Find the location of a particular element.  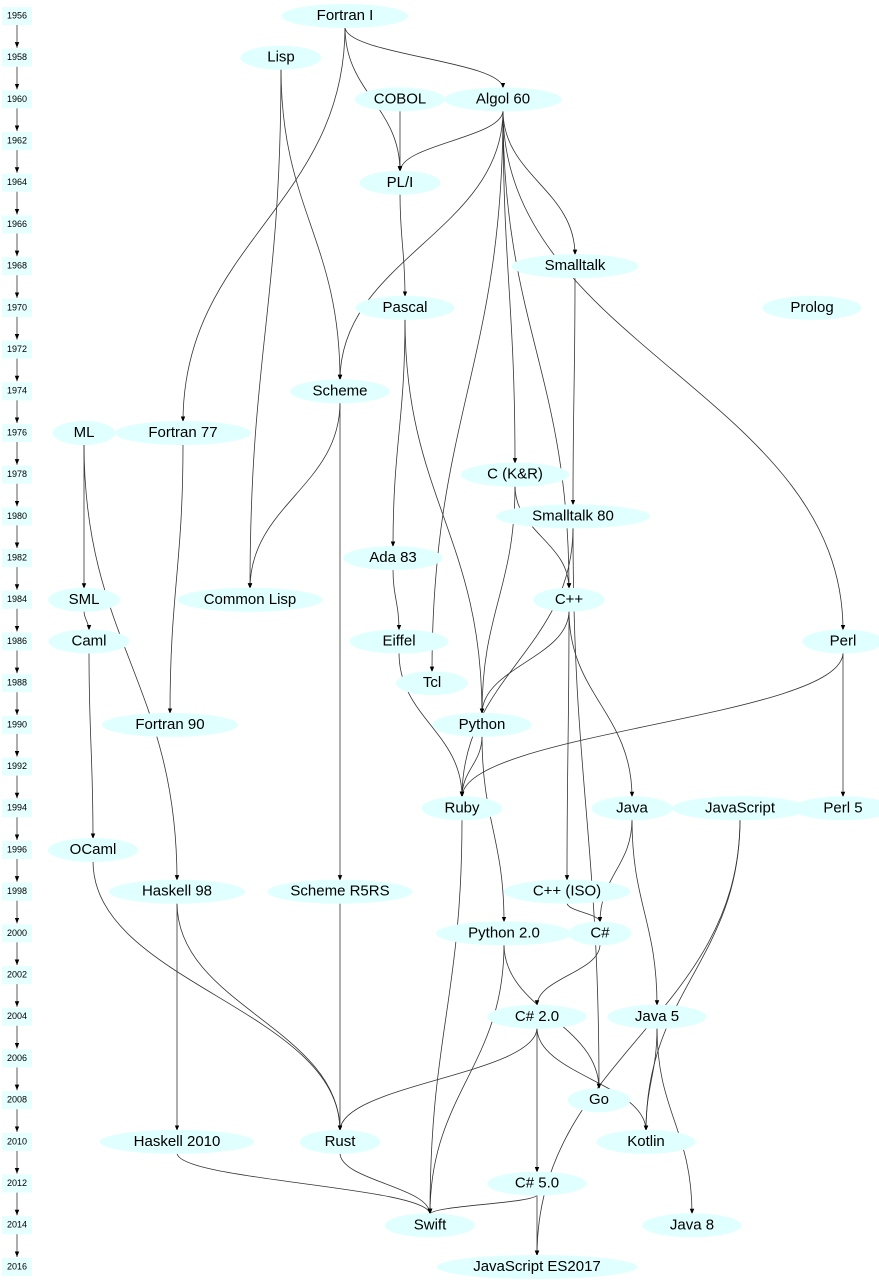

node-label: OCaml is located at coordinates (93, 849).